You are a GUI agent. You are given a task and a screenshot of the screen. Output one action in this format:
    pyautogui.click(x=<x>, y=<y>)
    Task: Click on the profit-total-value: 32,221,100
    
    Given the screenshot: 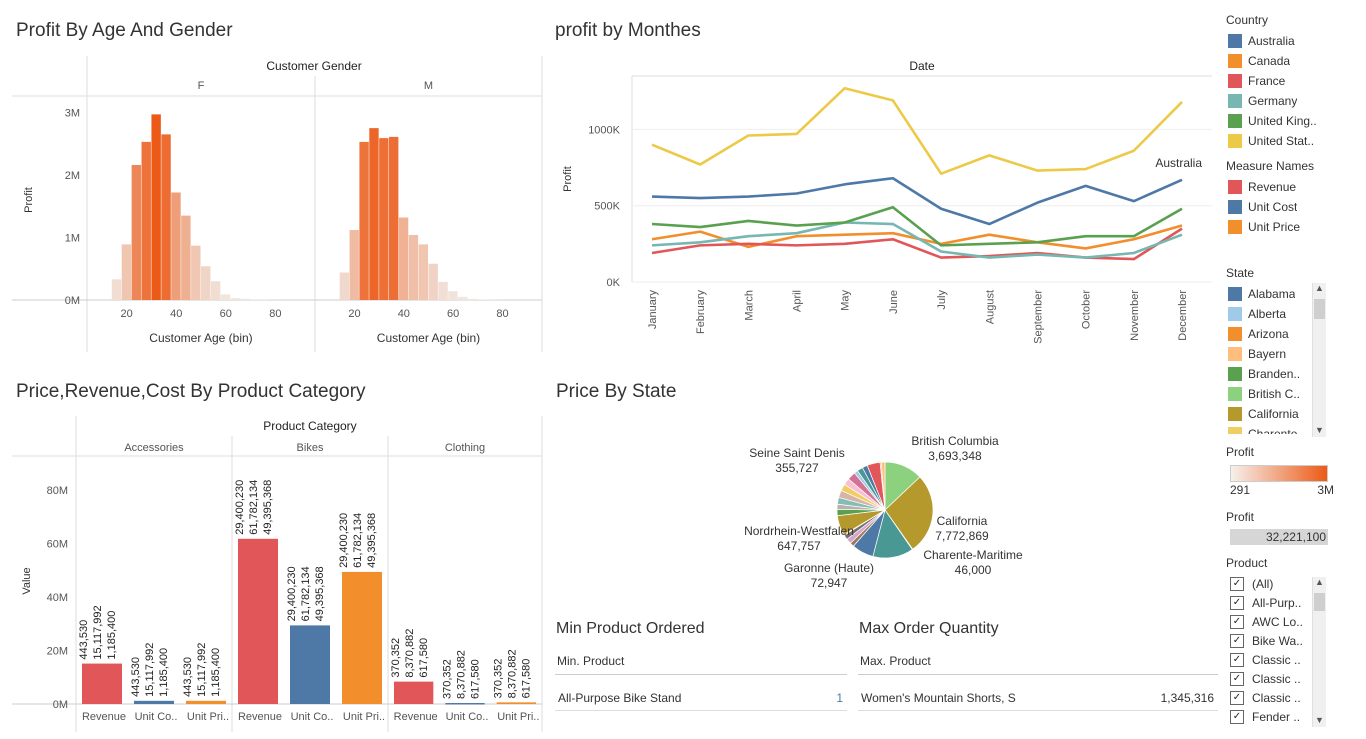 What is the action you would take?
    pyautogui.click(x=1279, y=537)
    